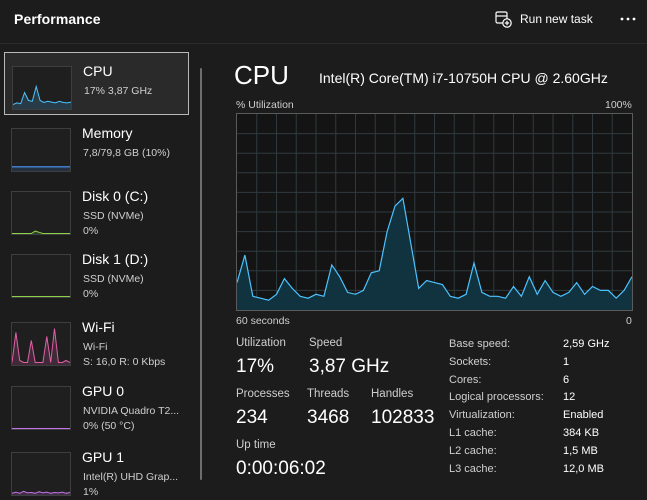 The width and height of the screenshot is (647, 500). What do you see at coordinates (503, 19) in the screenshot?
I see `task-add-icon` at bounding box center [503, 19].